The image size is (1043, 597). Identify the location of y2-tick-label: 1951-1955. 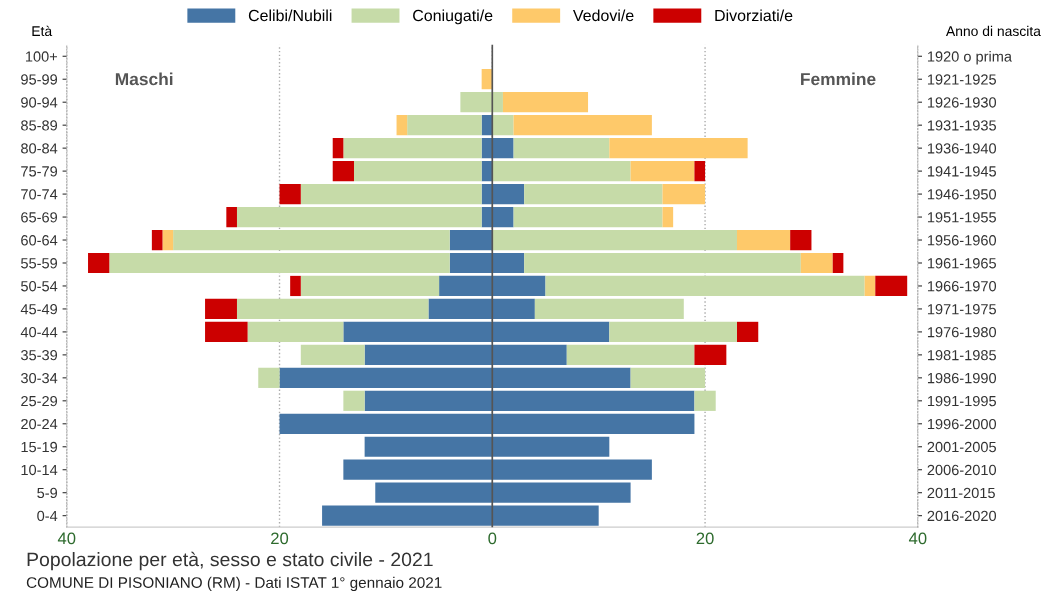
(961, 217).